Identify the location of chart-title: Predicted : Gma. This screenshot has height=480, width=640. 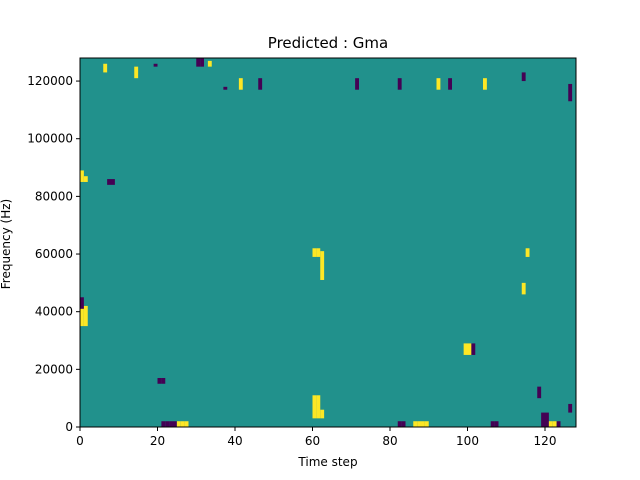
(328, 43).